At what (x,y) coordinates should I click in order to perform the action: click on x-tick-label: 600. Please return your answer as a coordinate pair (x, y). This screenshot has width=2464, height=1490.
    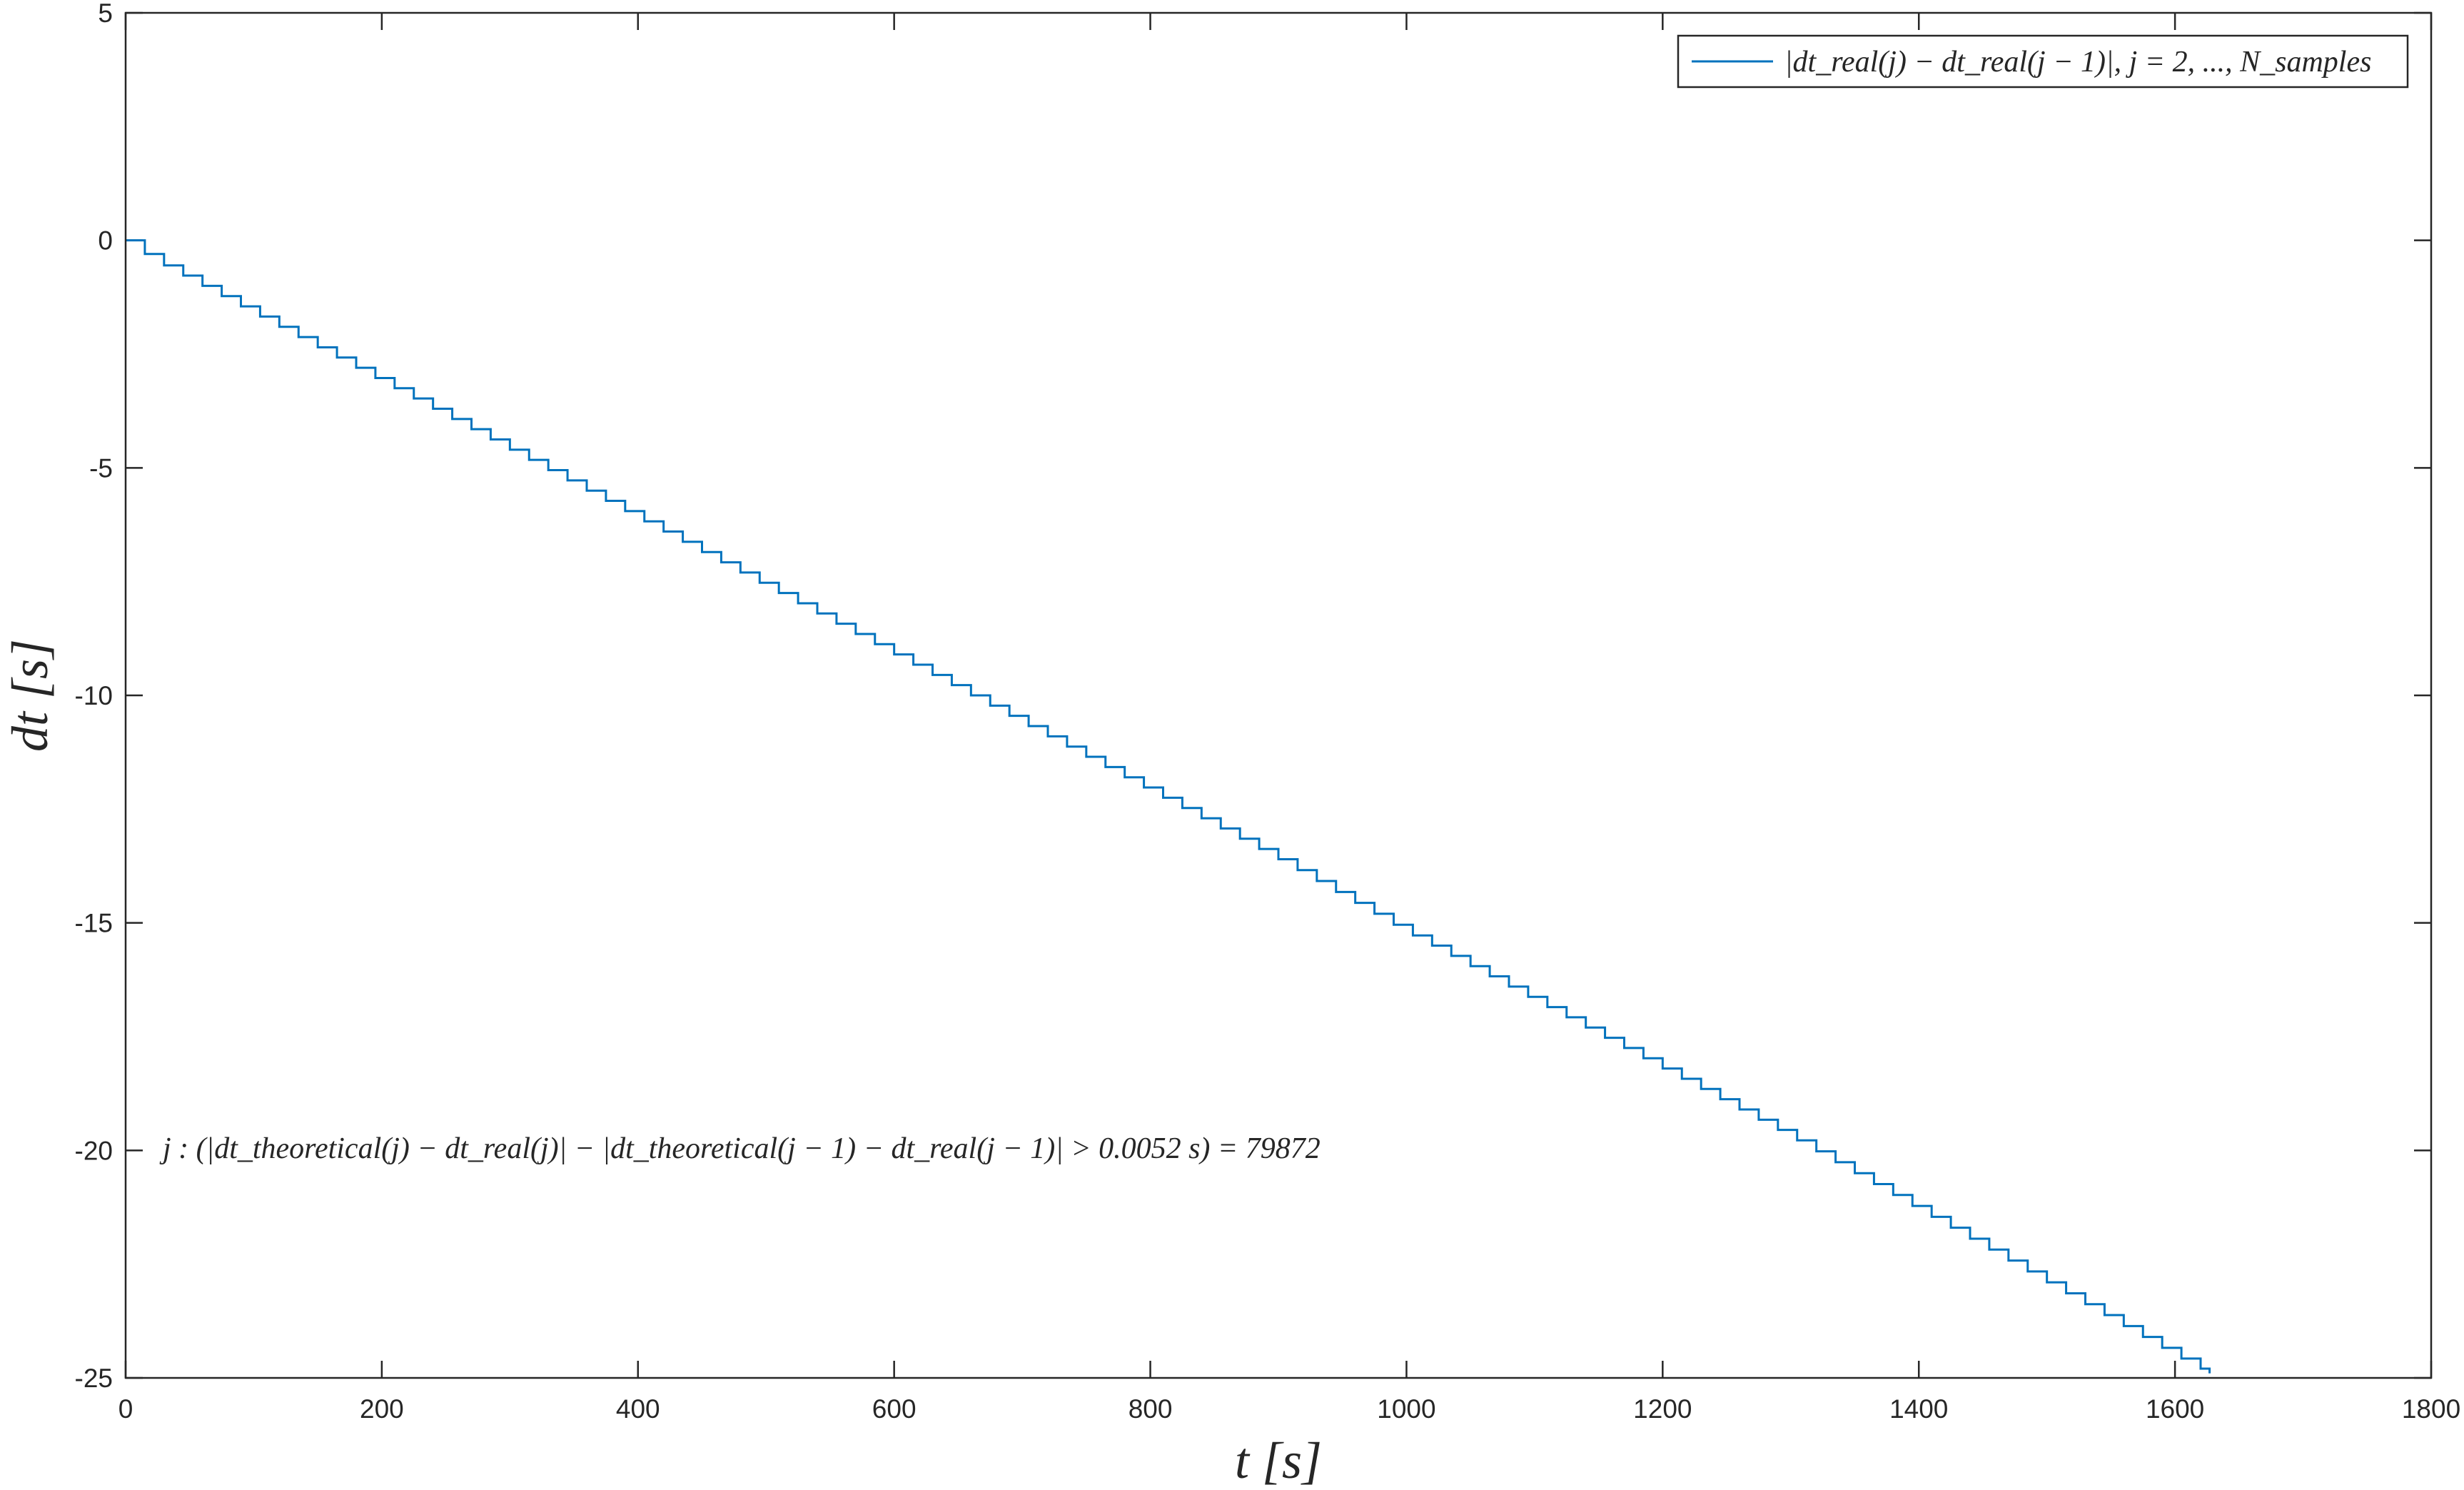
    Looking at the image, I should click on (894, 1409).